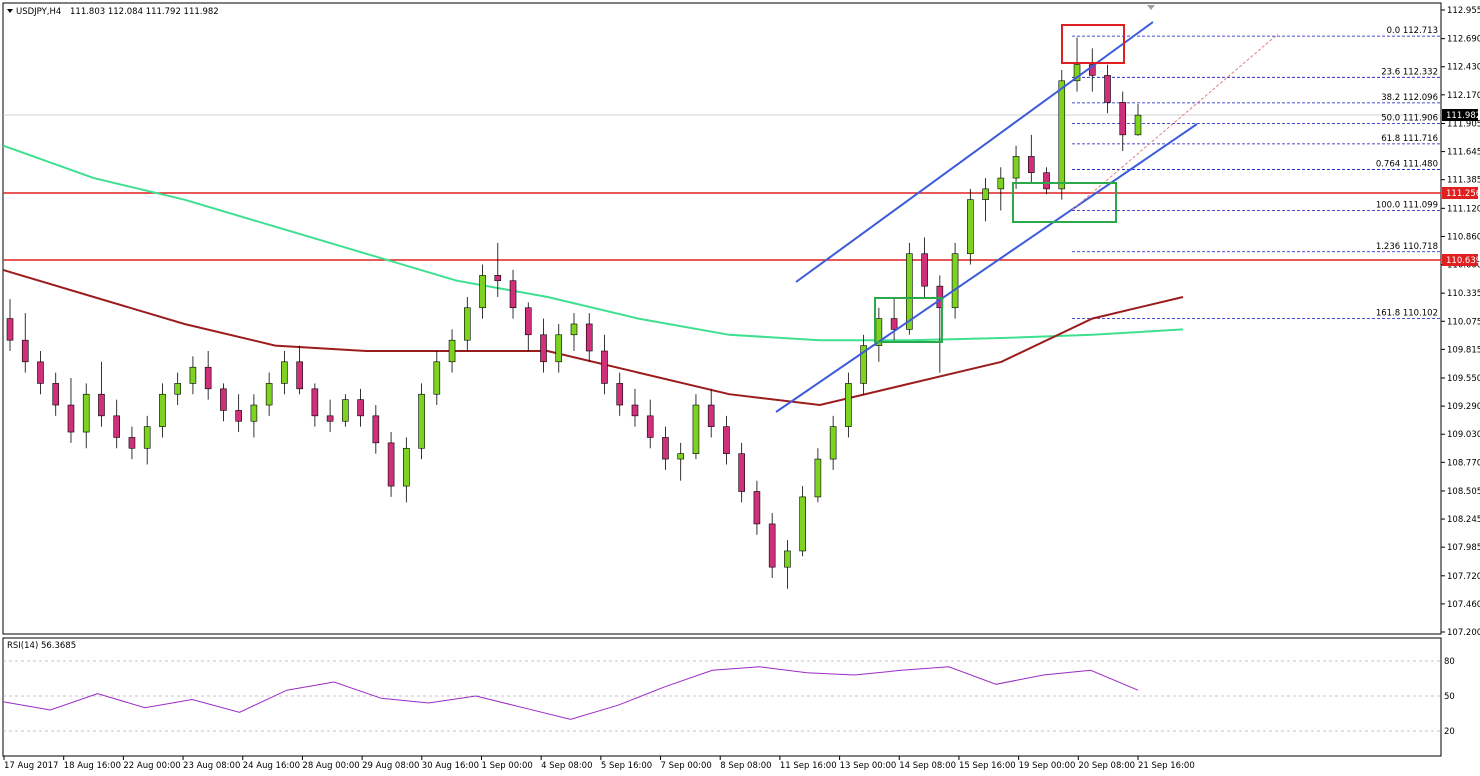  I want to click on price-tick-label: 107.200, so click(1463, 633).